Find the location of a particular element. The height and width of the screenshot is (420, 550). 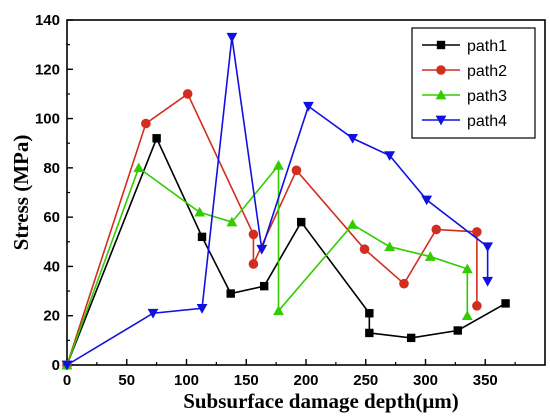

x-tick-label: 0 is located at coordinates (67, 380).